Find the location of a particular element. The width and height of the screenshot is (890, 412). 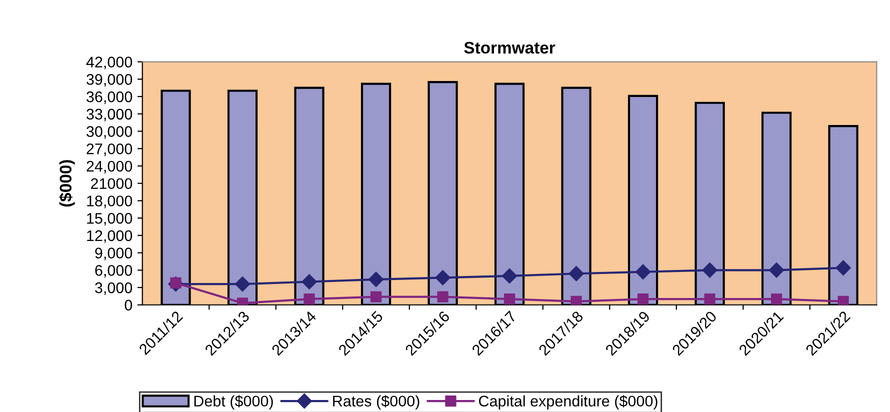

legend-label: Debt ($000) is located at coordinates (233, 402).